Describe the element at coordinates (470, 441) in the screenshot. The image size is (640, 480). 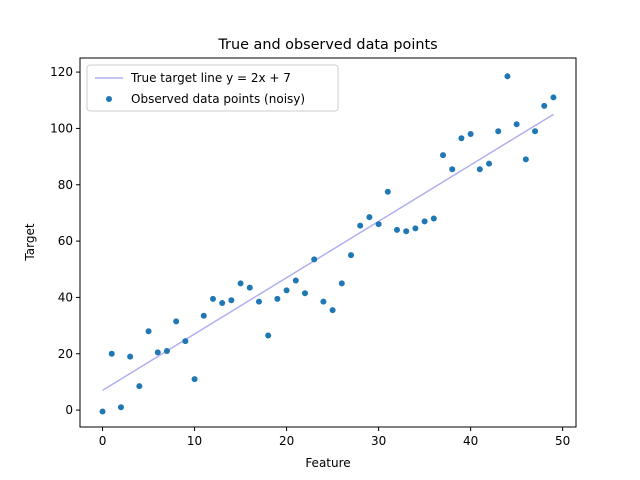
I see `x-tick-label: 40` at that location.